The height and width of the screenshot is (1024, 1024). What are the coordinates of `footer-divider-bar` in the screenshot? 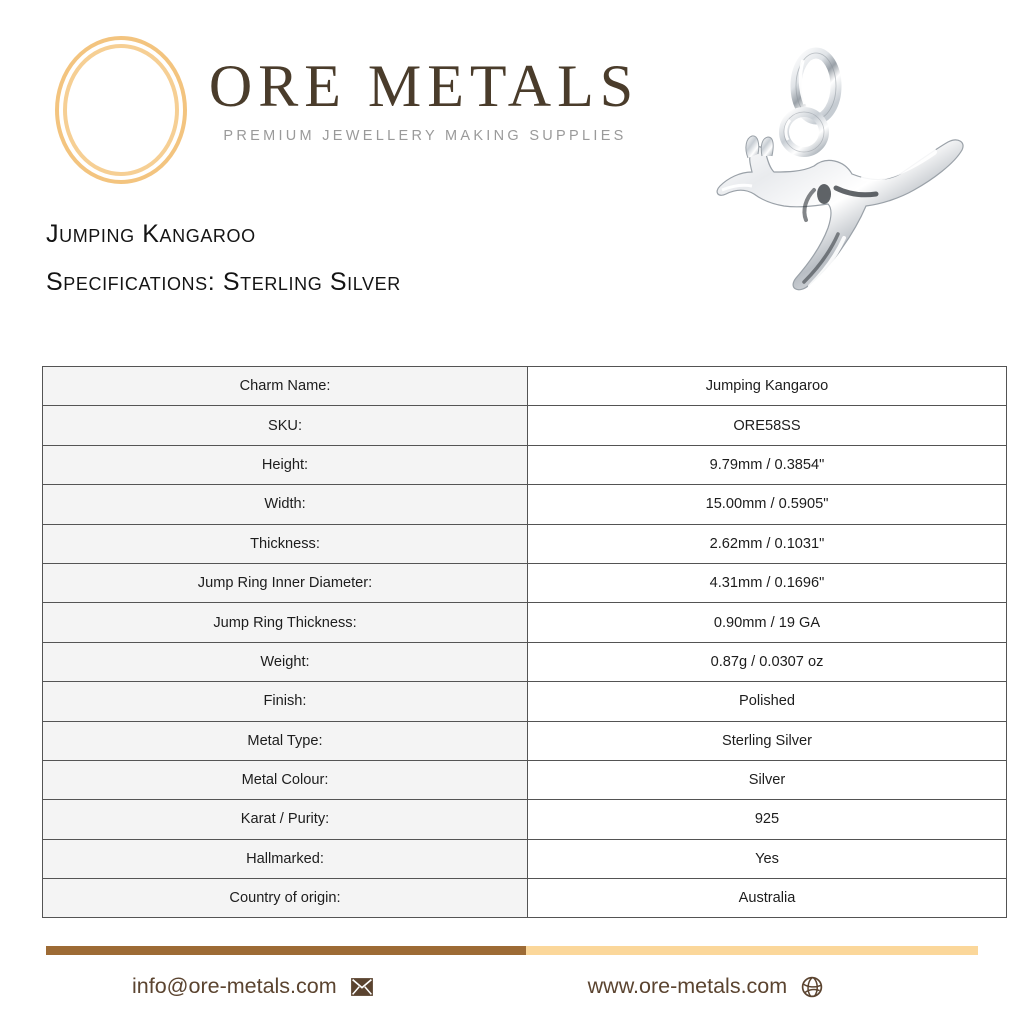 It's located at (512, 950).